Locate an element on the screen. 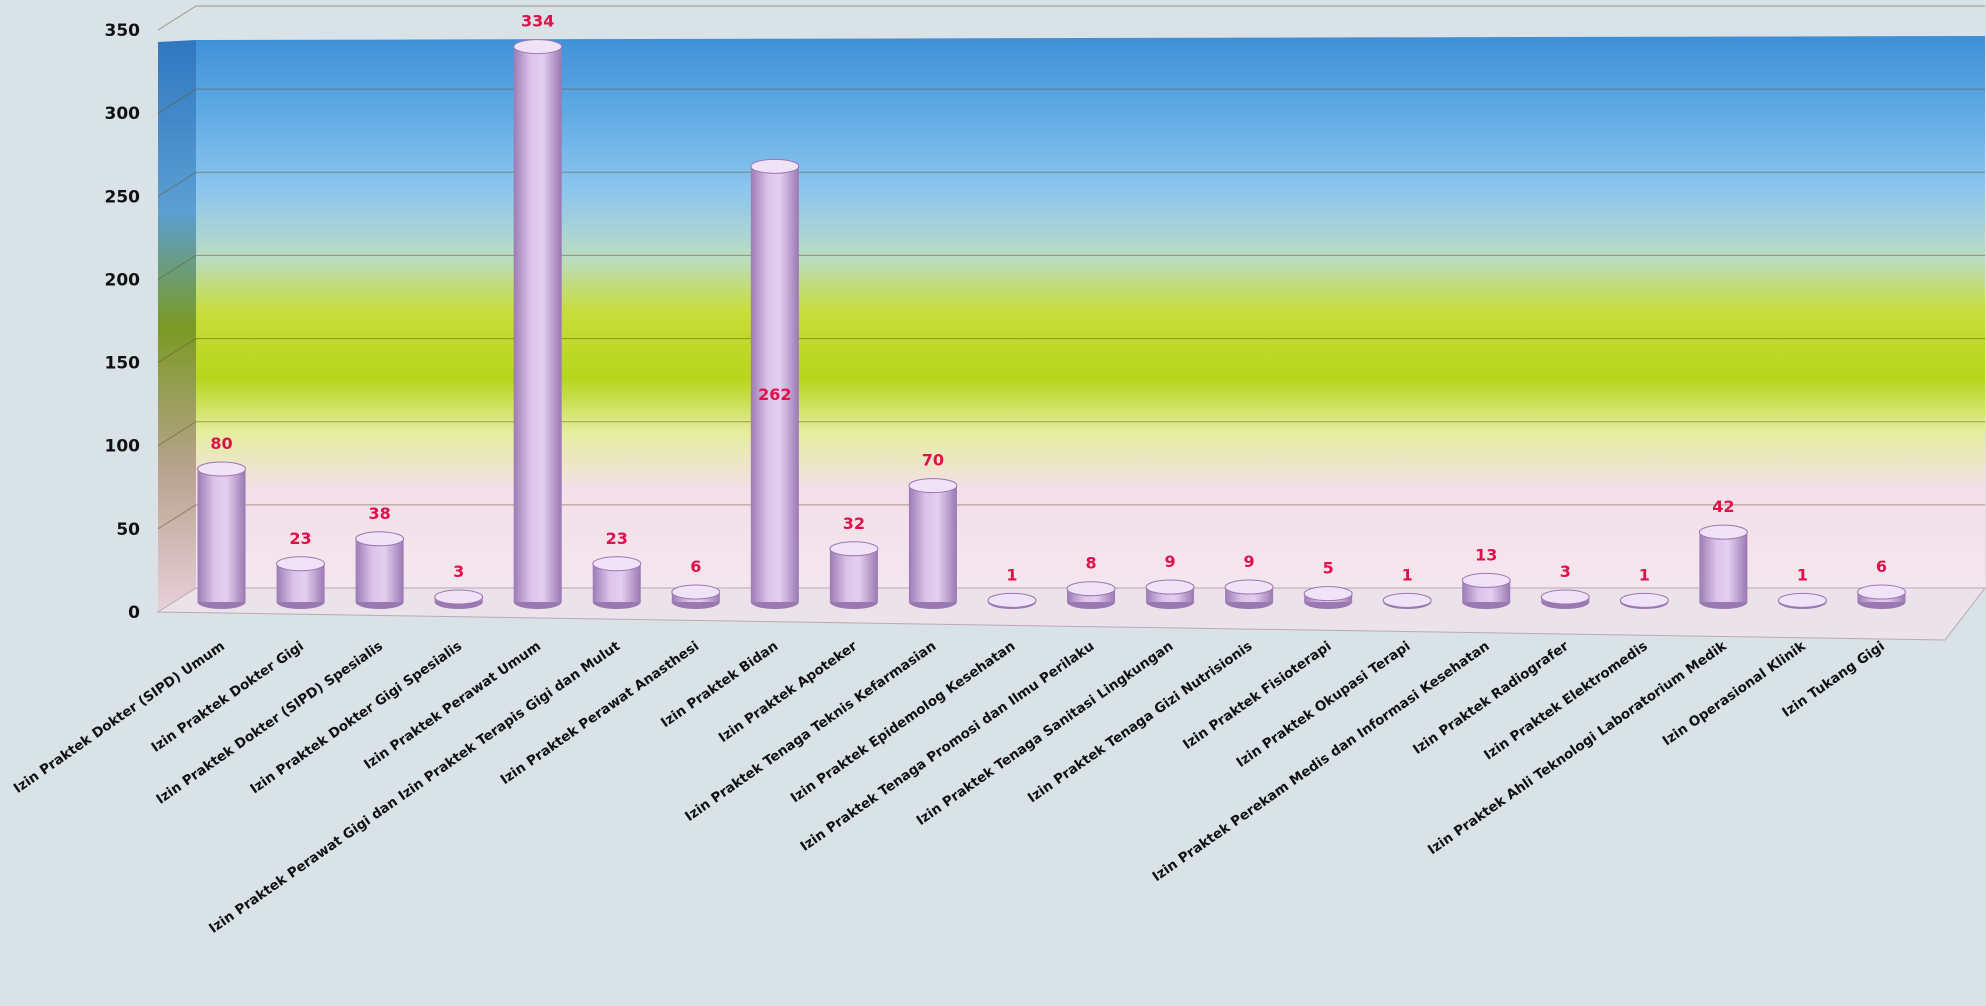  data-label: 5 is located at coordinates (1328, 568).